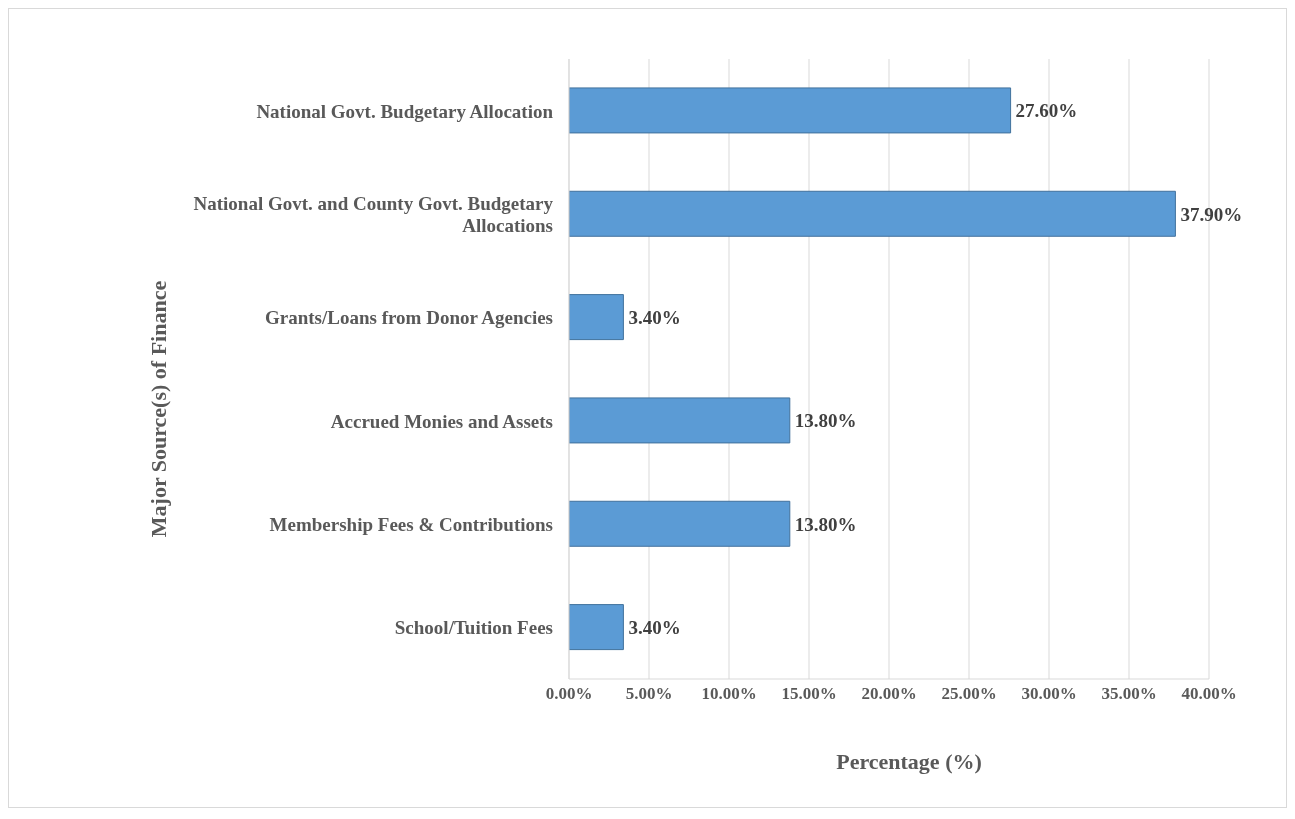 This screenshot has height=819, width=1295. Describe the element at coordinates (1129, 694) in the screenshot. I see `x-tick-label: 35.00%` at that location.